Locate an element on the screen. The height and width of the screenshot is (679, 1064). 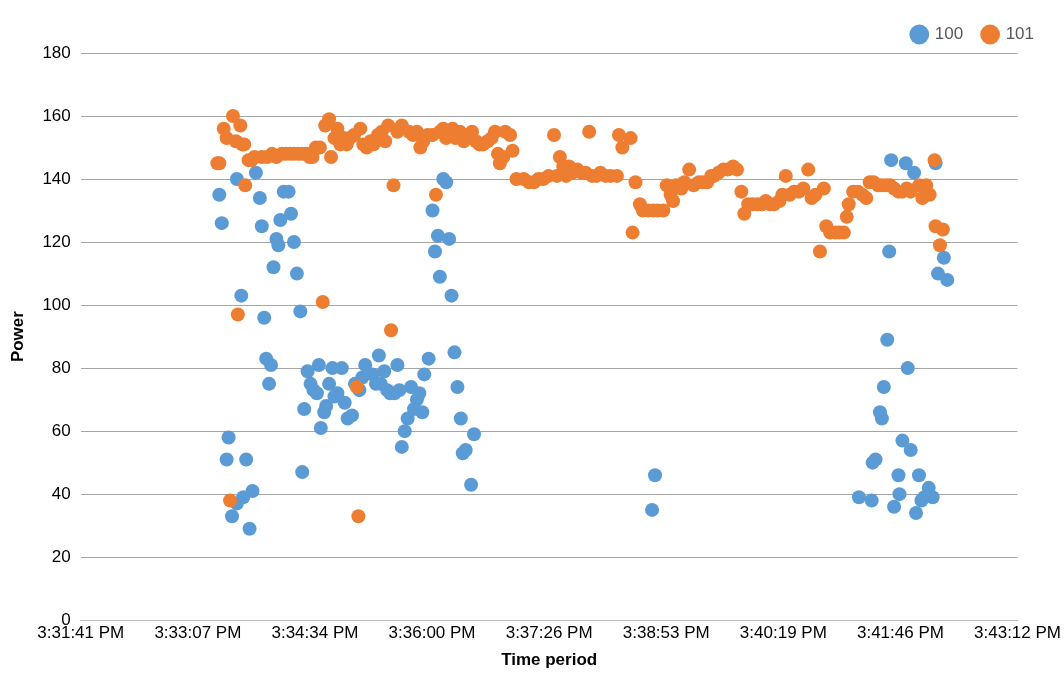
legend-label: 101 is located at coordinates (1020, 34).